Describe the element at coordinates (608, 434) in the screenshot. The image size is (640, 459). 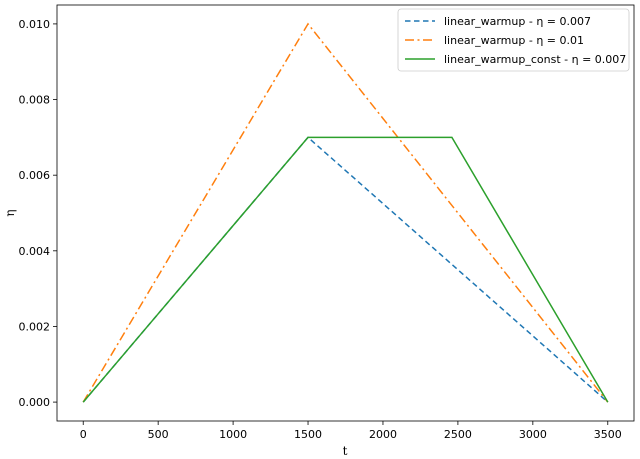
I see `x-tick-label: 3500` at that location.